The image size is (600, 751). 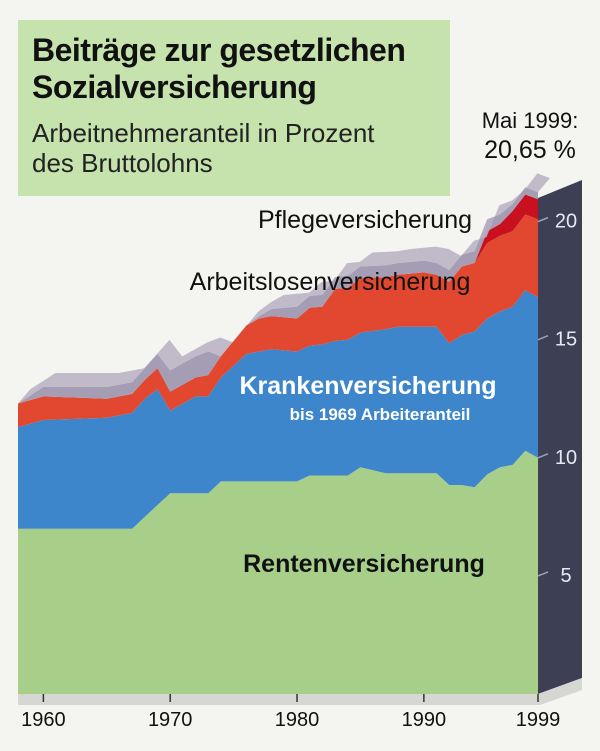 What do you see at coordinates (530, 120) in the screenshot?
I see `annotation-date: Mai 1999:` at bounding box center [530, 120].